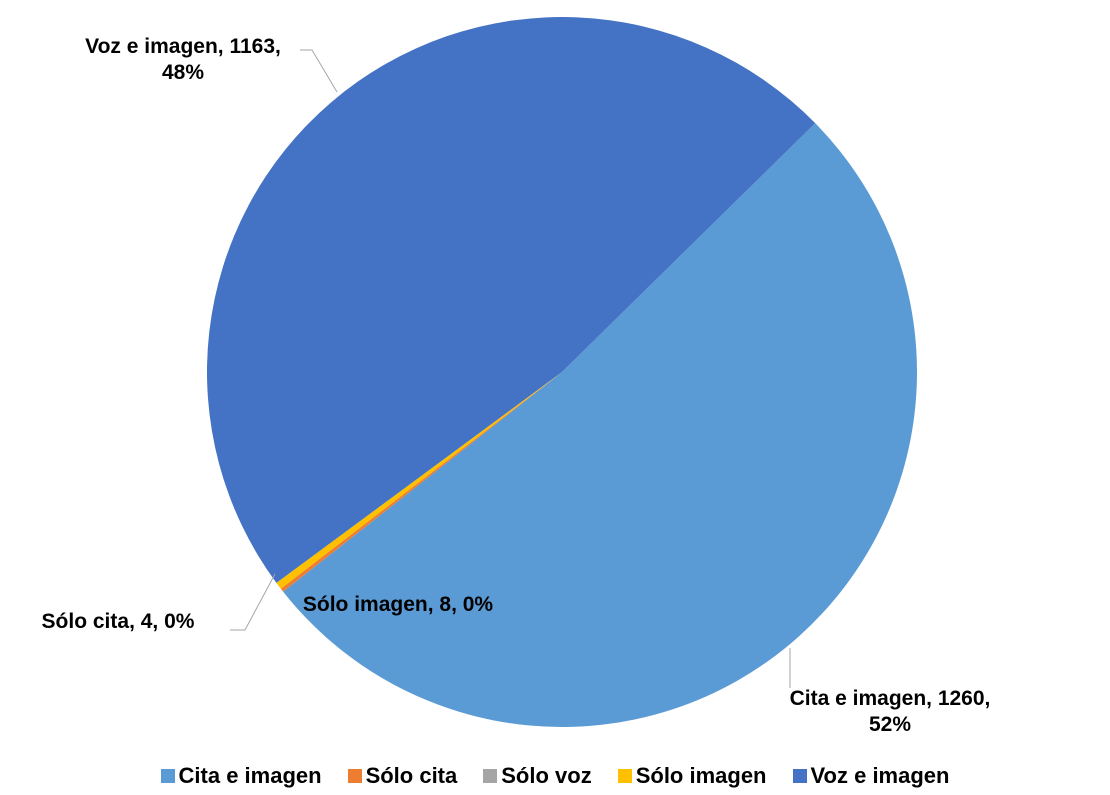 The width and height of the screenshot is (1110, 795). I want to click on data-label: Cita e imagen, 1260, 52%, so click(890, 711).